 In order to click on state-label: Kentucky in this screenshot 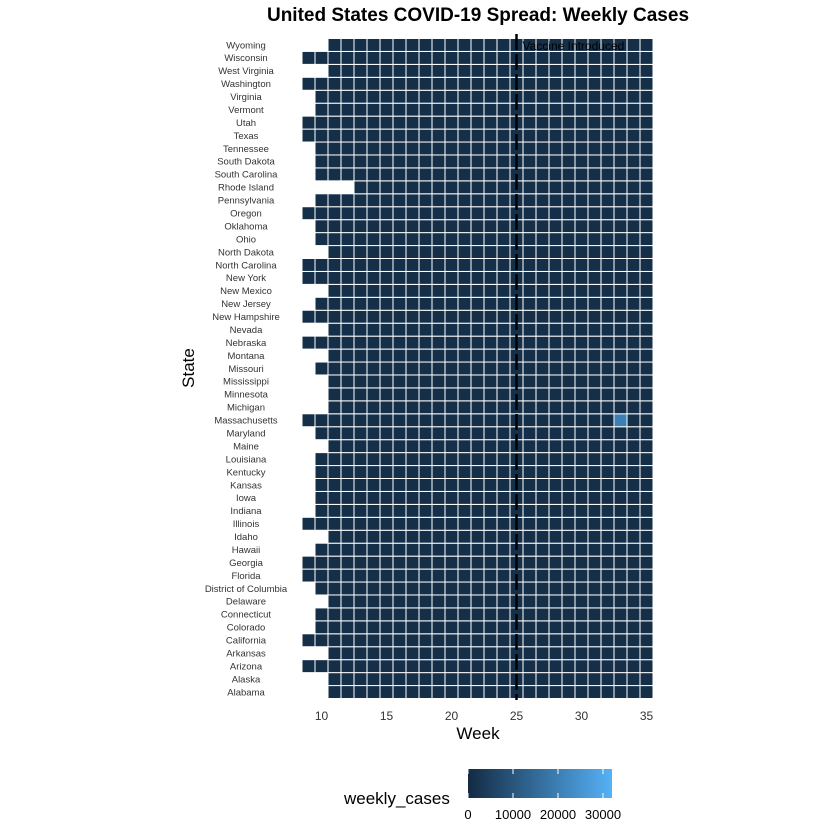, I will do `click(245, 472)`.